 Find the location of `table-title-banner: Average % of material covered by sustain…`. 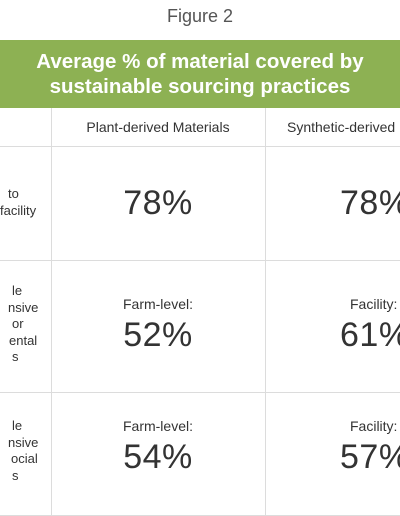

table-title-banner: Average % of material covered by sustain… is located at coordinates (200, 74).